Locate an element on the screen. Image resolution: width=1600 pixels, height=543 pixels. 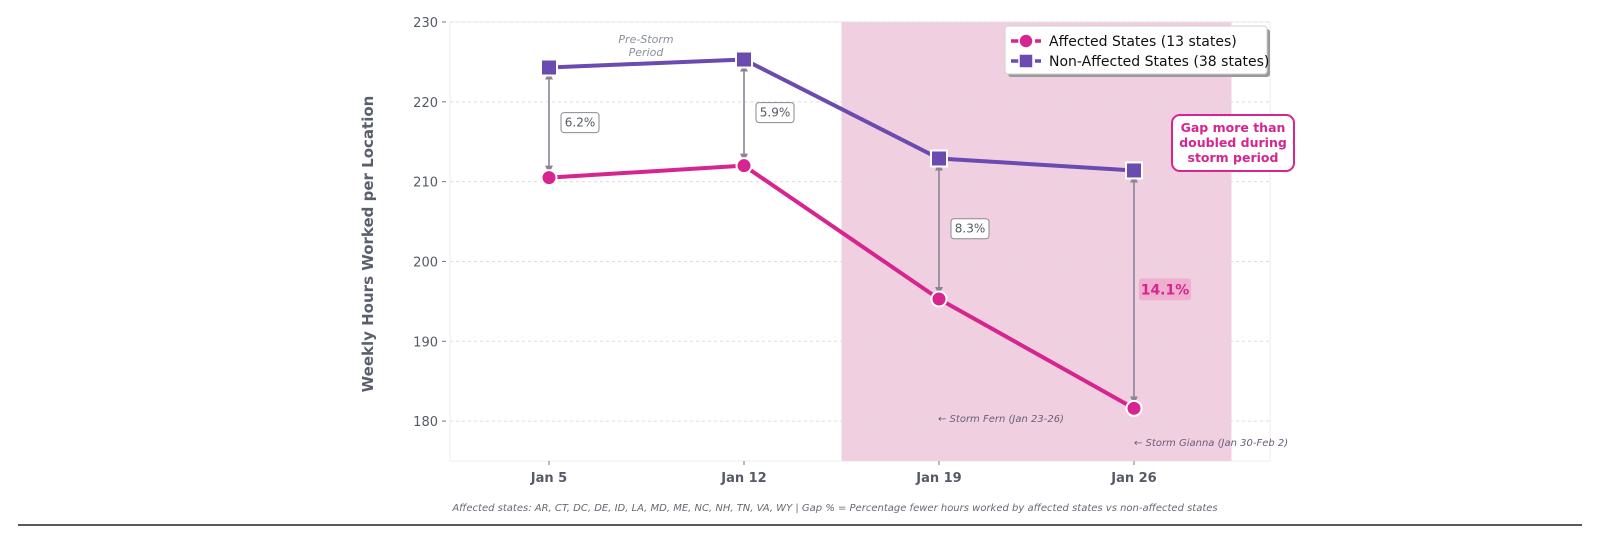
callout-line-3: storm period is located at coordinates (1233, 157).